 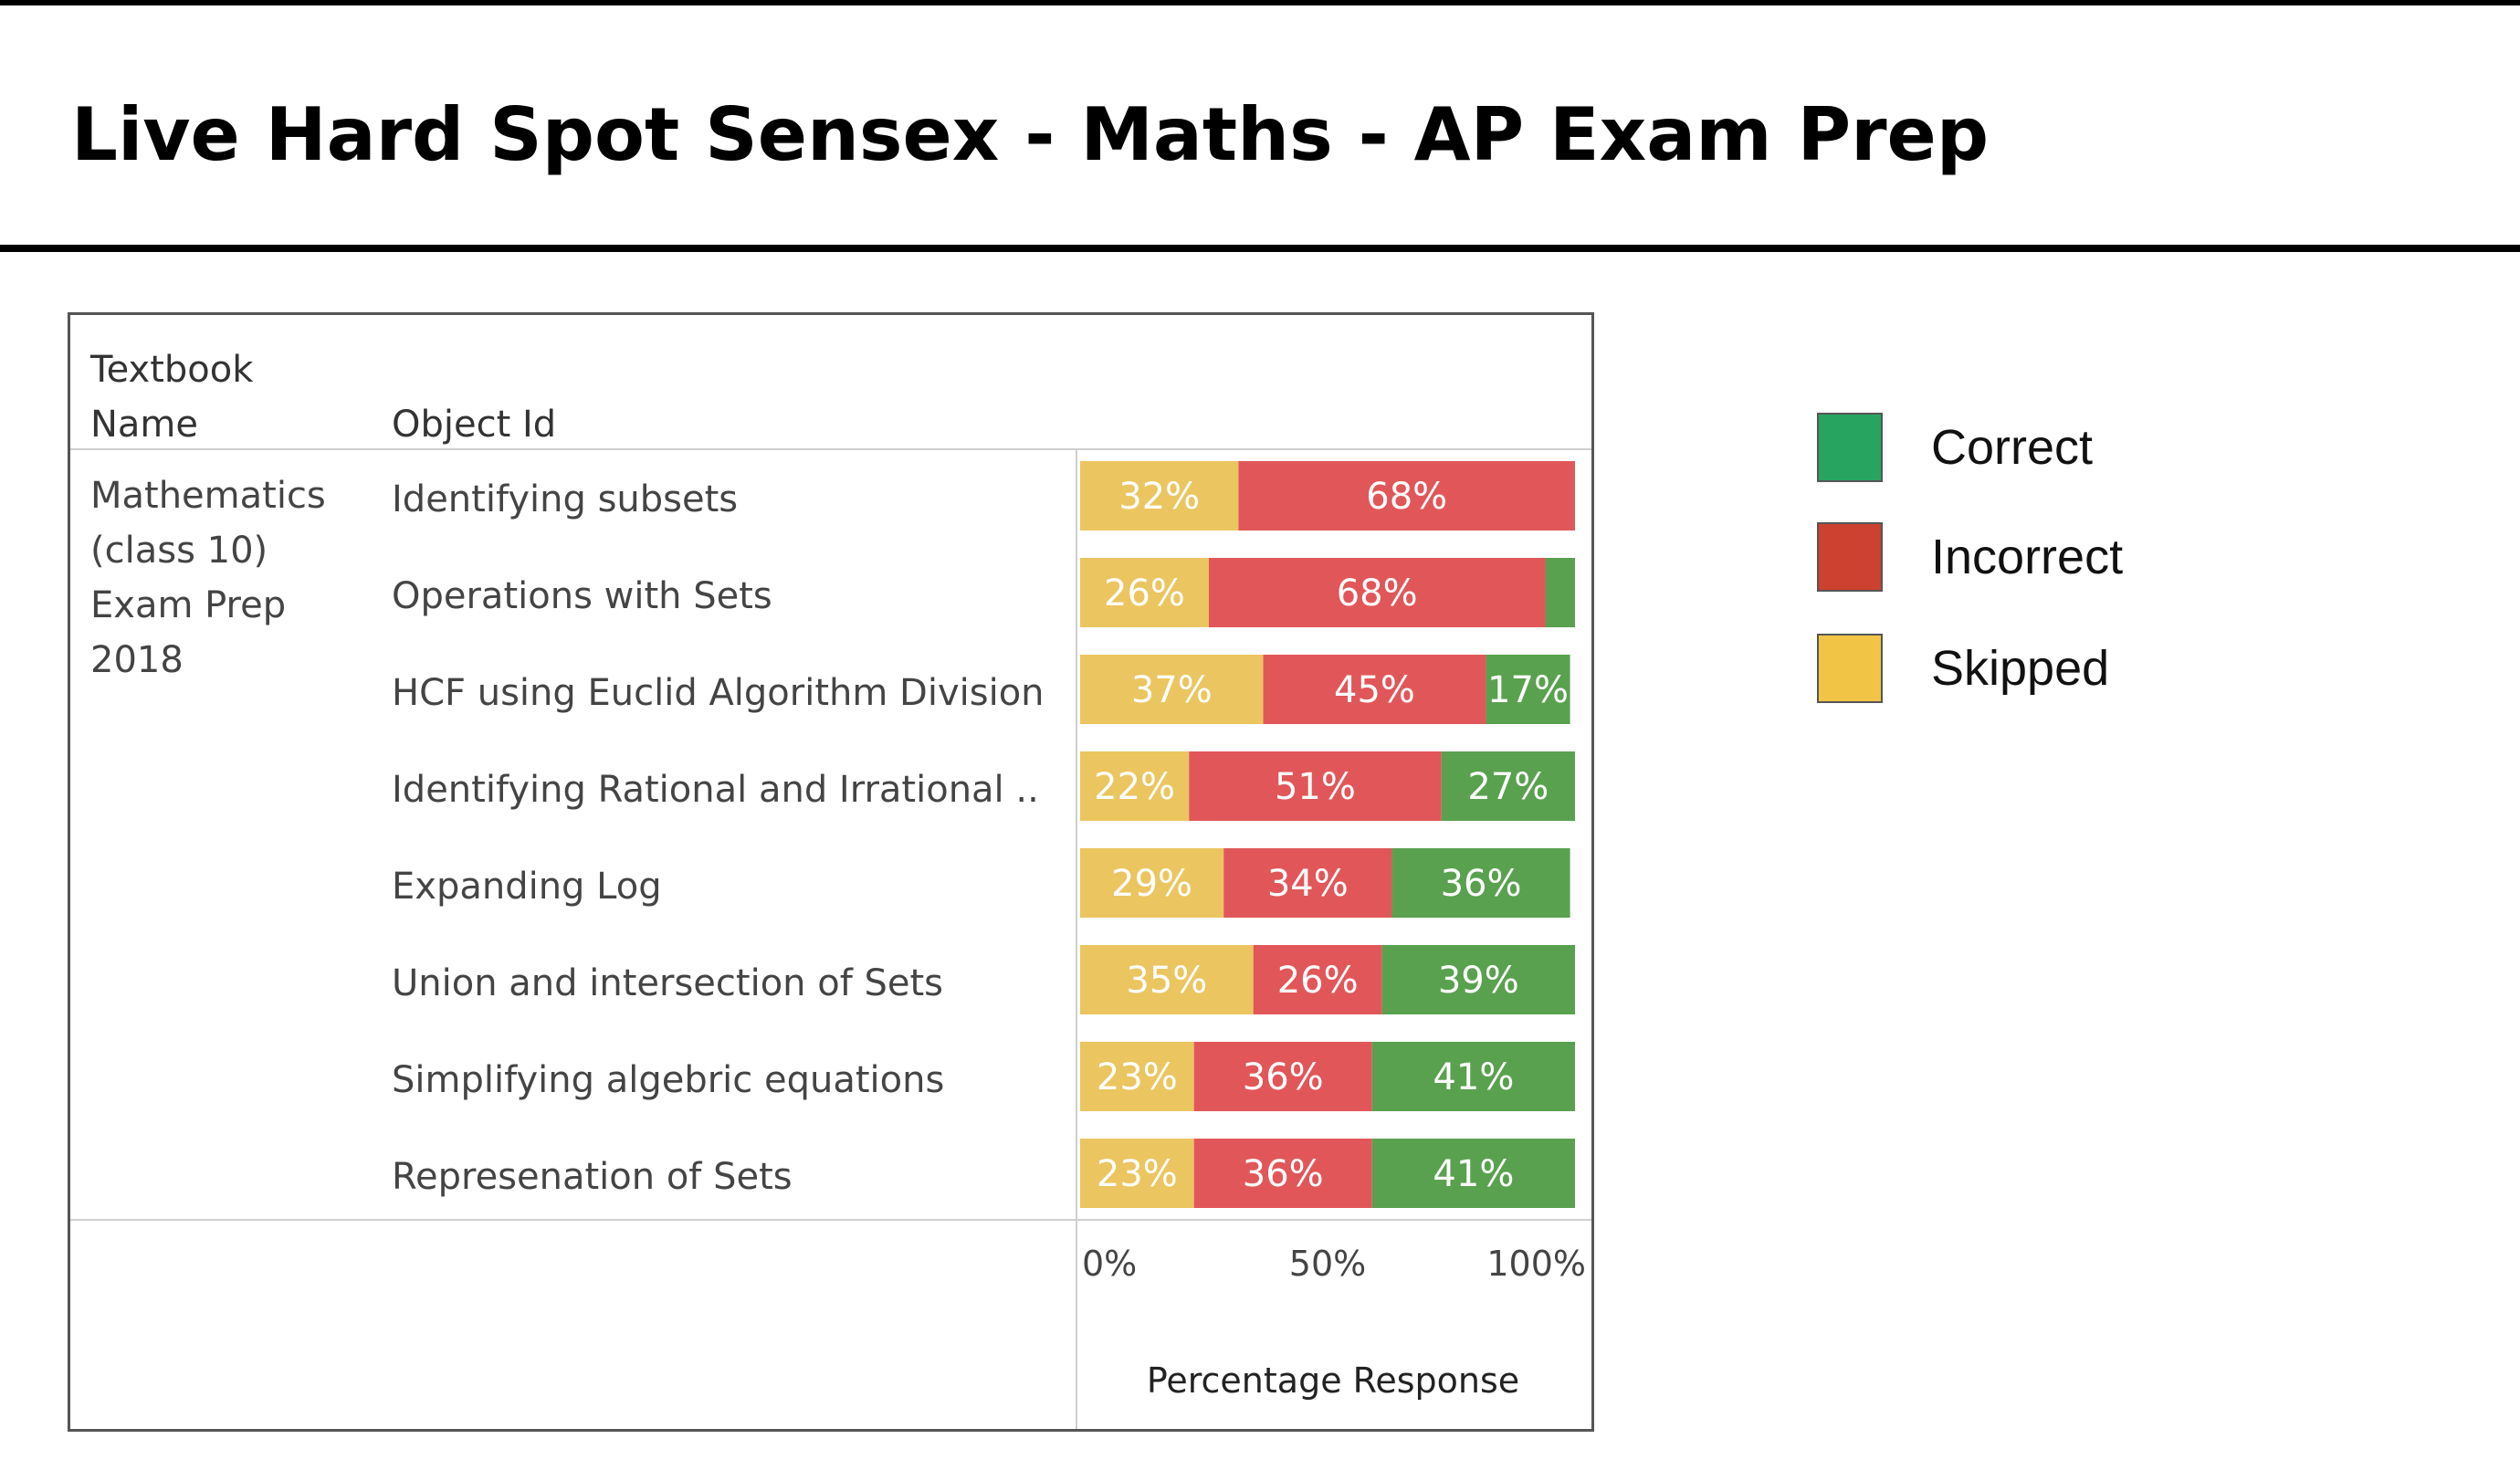 I want to click on object-id-label: Operations with Sets, so click(x=582, y=596).